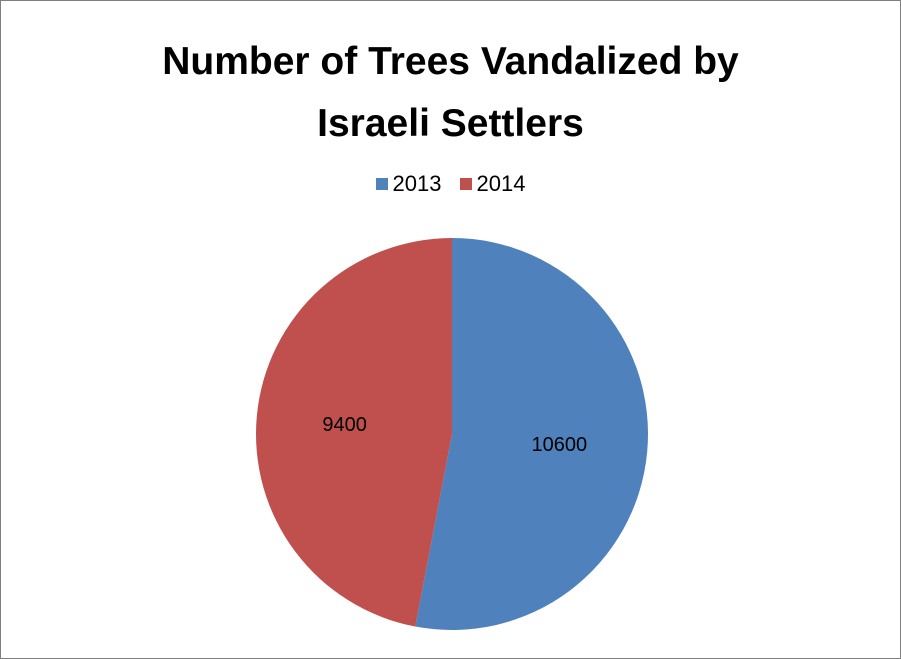 This screenshot has height=659, width=901. What do you see at coordinates (450, 123) in the screenshot?
I see `chart-title-line-2: Israeli Settlers` at bounding box center [450, 123].